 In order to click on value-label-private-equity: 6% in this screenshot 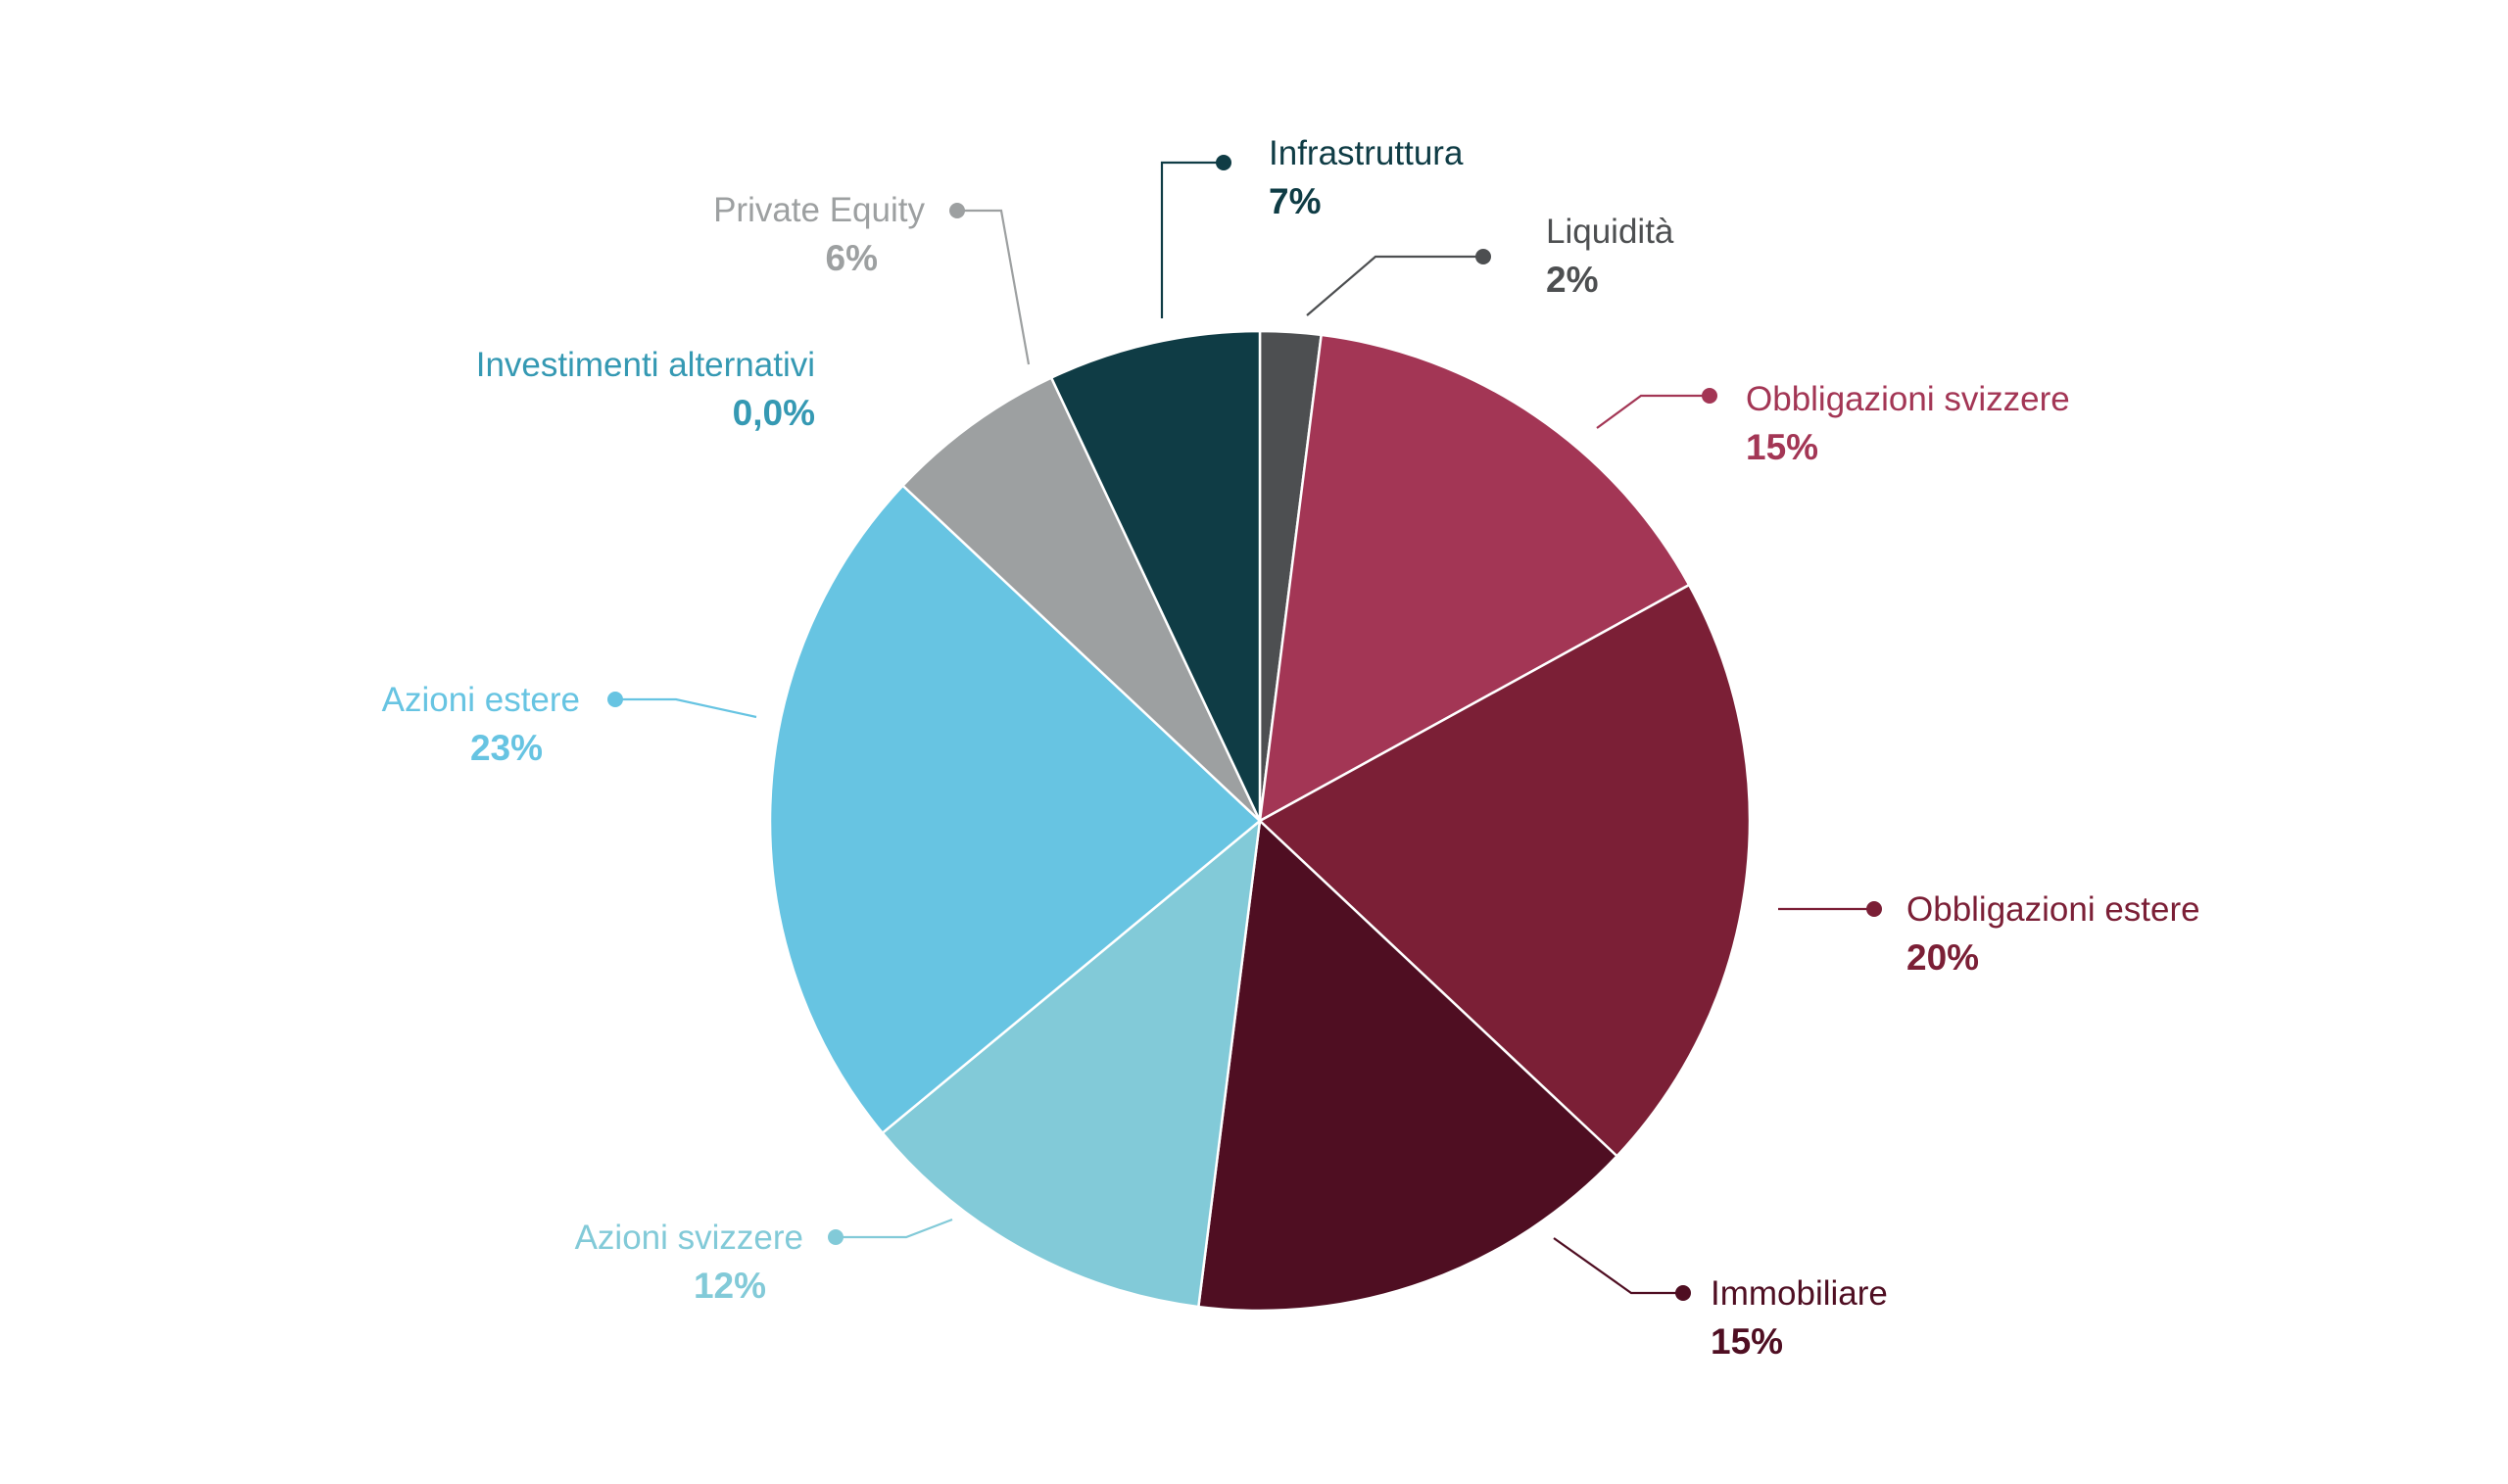, I will do `click(852, 258)`.